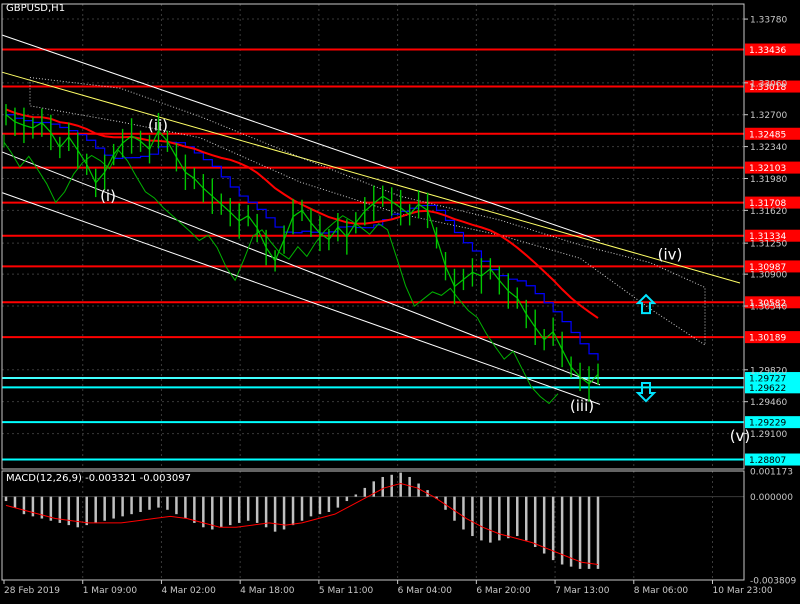  What do you see at coordinates (767, 380) in the screenshot?
I see `target-level-label: 1.29727` at bounding box center [767, 380].